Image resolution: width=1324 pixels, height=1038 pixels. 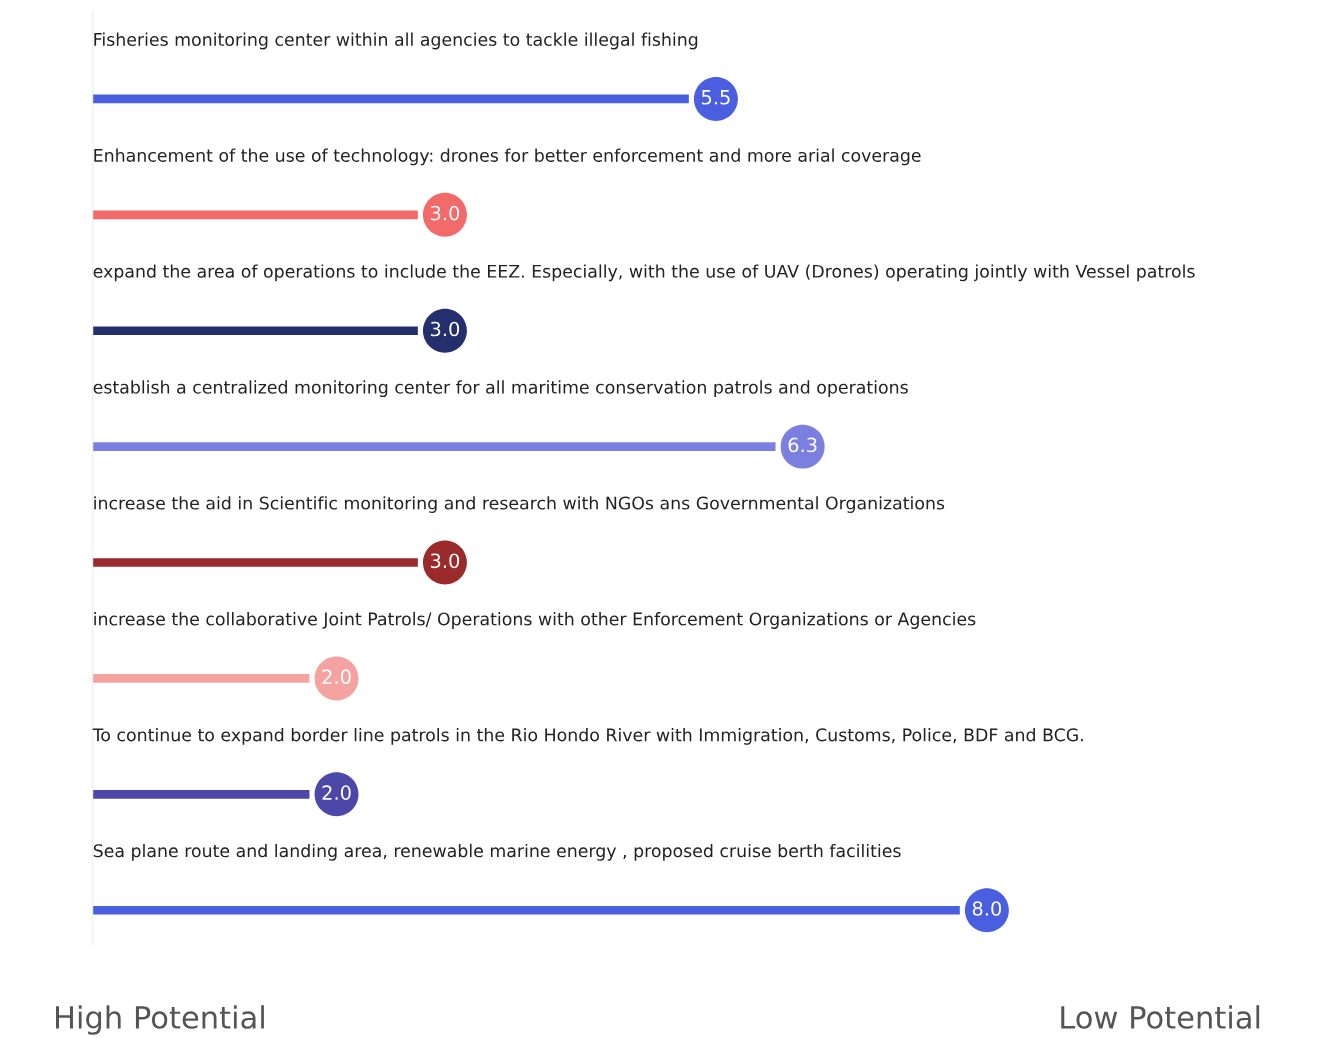 What do you see at coordinates (160, 1020) in the screenshot?
I see `text: High Potential` at bounding box center [160, 1020].